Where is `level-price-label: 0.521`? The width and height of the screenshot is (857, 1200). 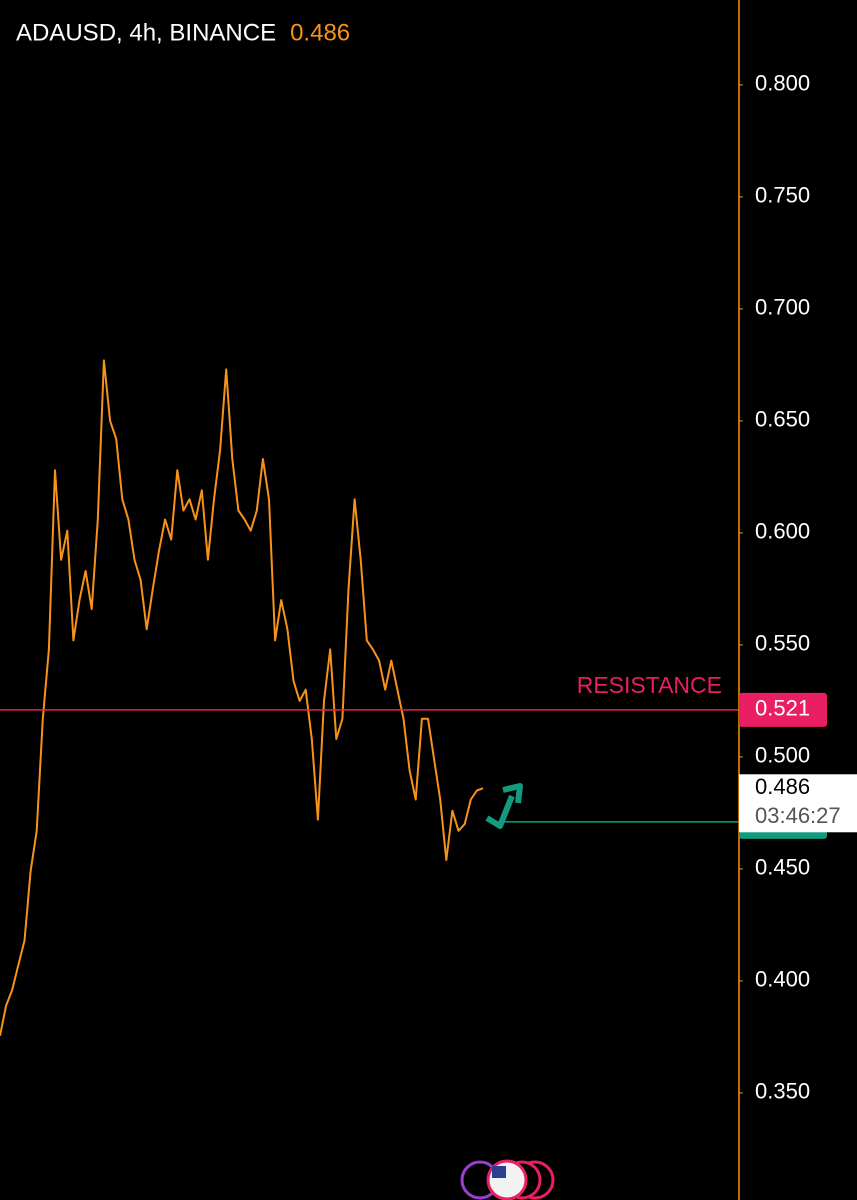 level-price-label: 0.521 is located at coordinates (782, 708).